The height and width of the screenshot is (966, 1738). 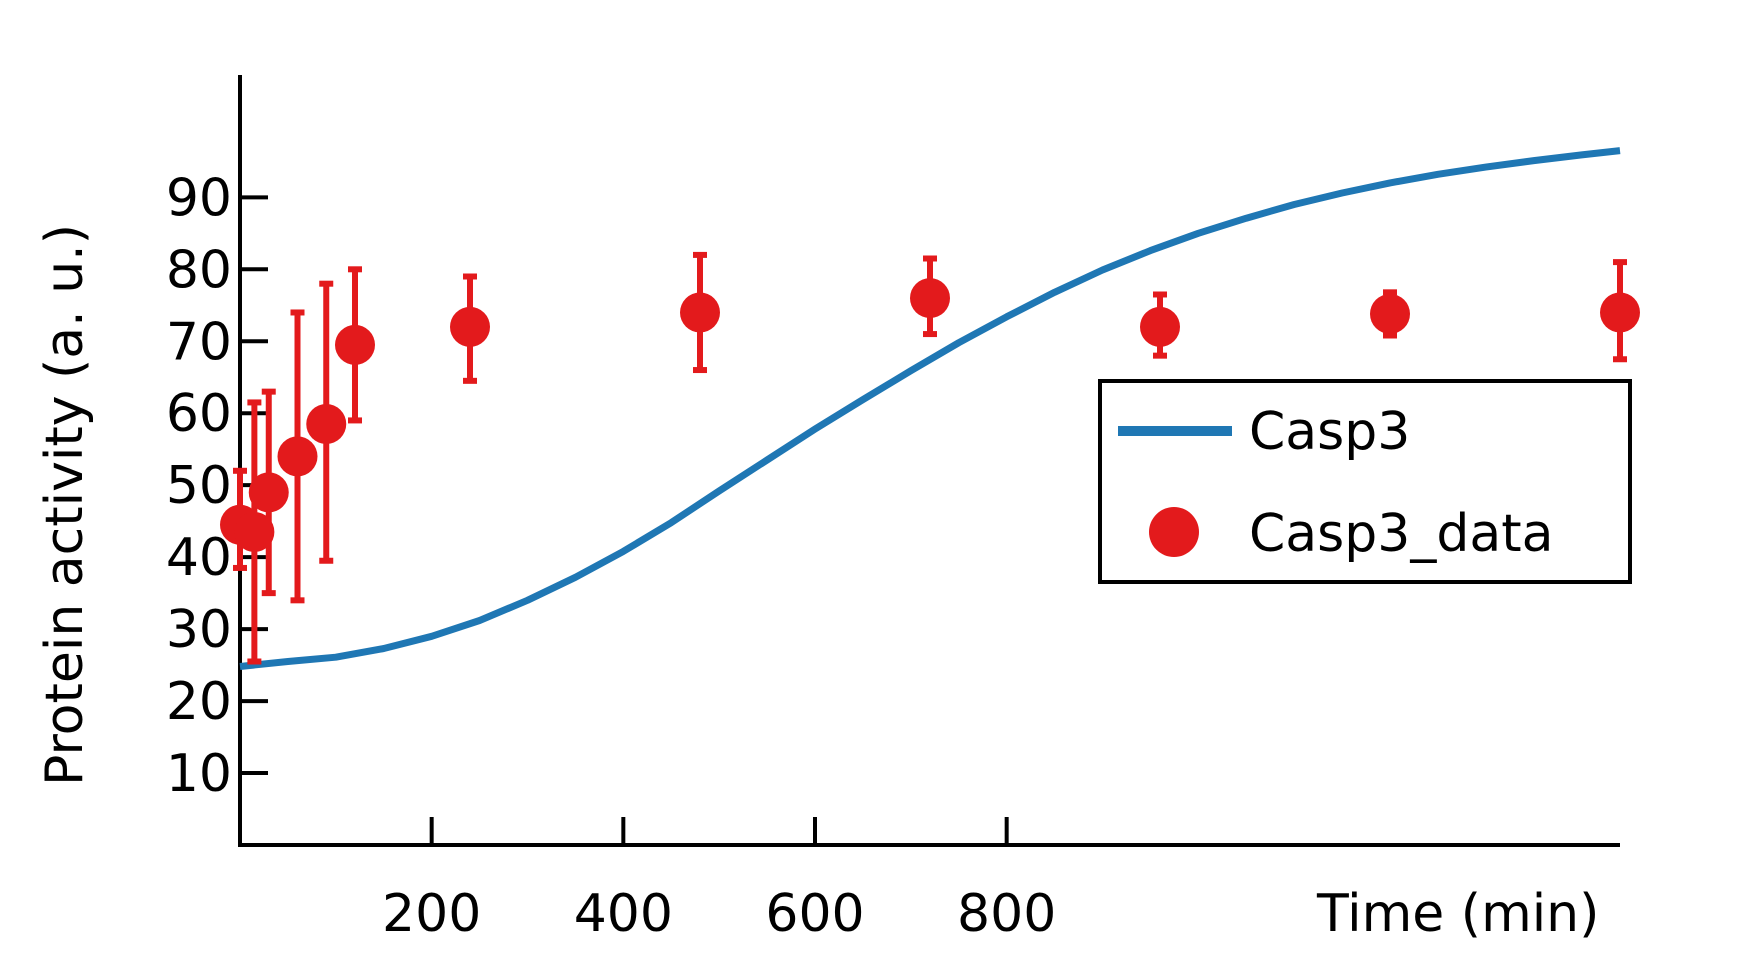 What do you see at coordinates (1006, 914) in the screenshot?
I see `x-tick-label: 800` at bounding box center [1006, 914].